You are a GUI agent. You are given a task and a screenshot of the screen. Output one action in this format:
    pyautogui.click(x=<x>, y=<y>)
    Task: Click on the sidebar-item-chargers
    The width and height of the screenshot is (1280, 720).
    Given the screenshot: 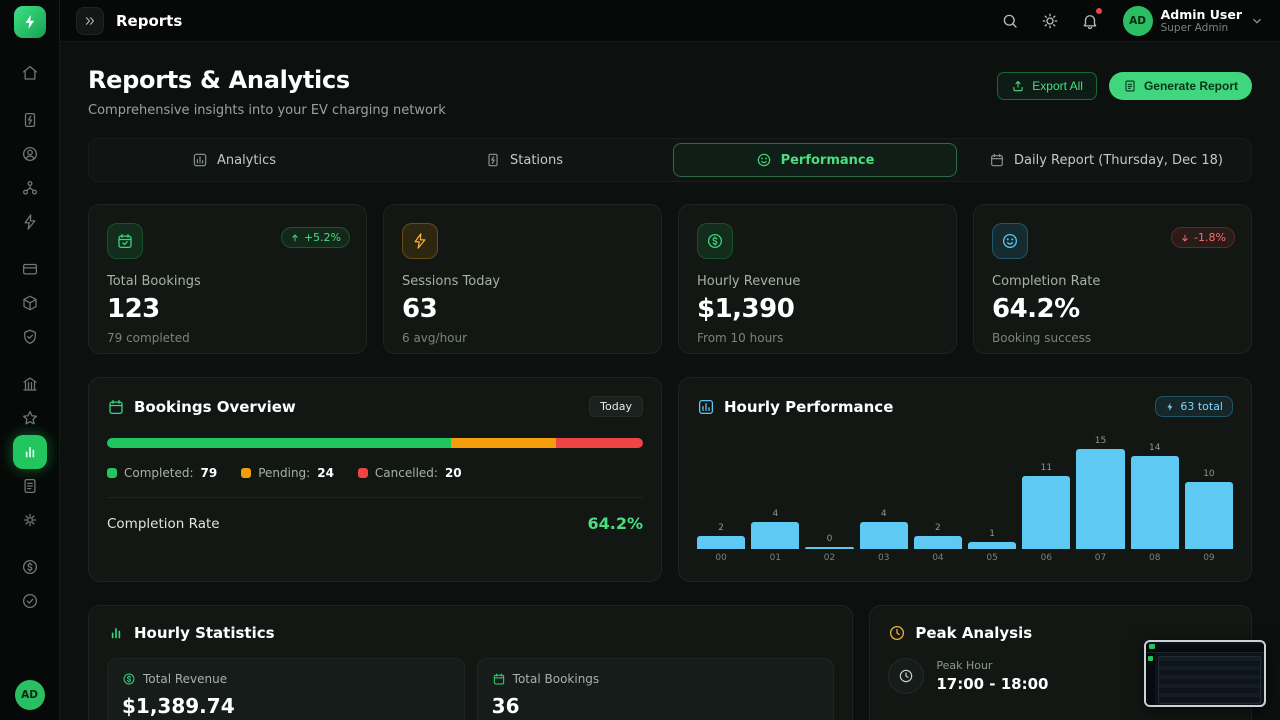 What is the action you would take?
    pyautogui.click(x=30, y=120)
    